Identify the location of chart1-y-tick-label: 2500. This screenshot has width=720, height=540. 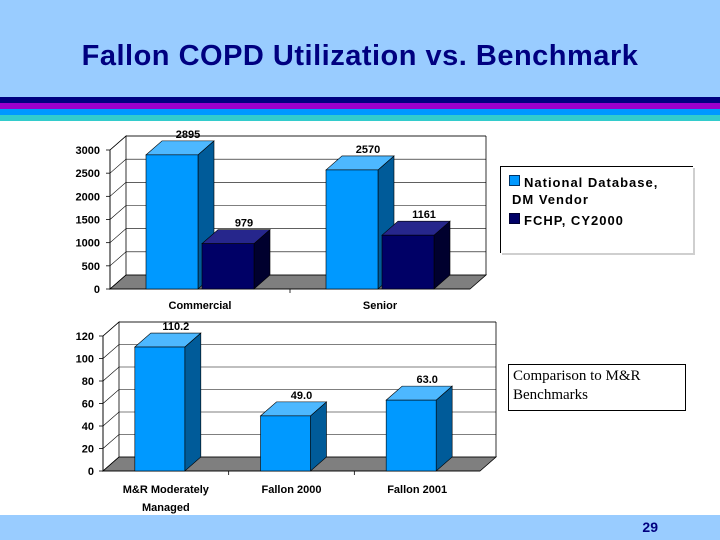
(88, 174).